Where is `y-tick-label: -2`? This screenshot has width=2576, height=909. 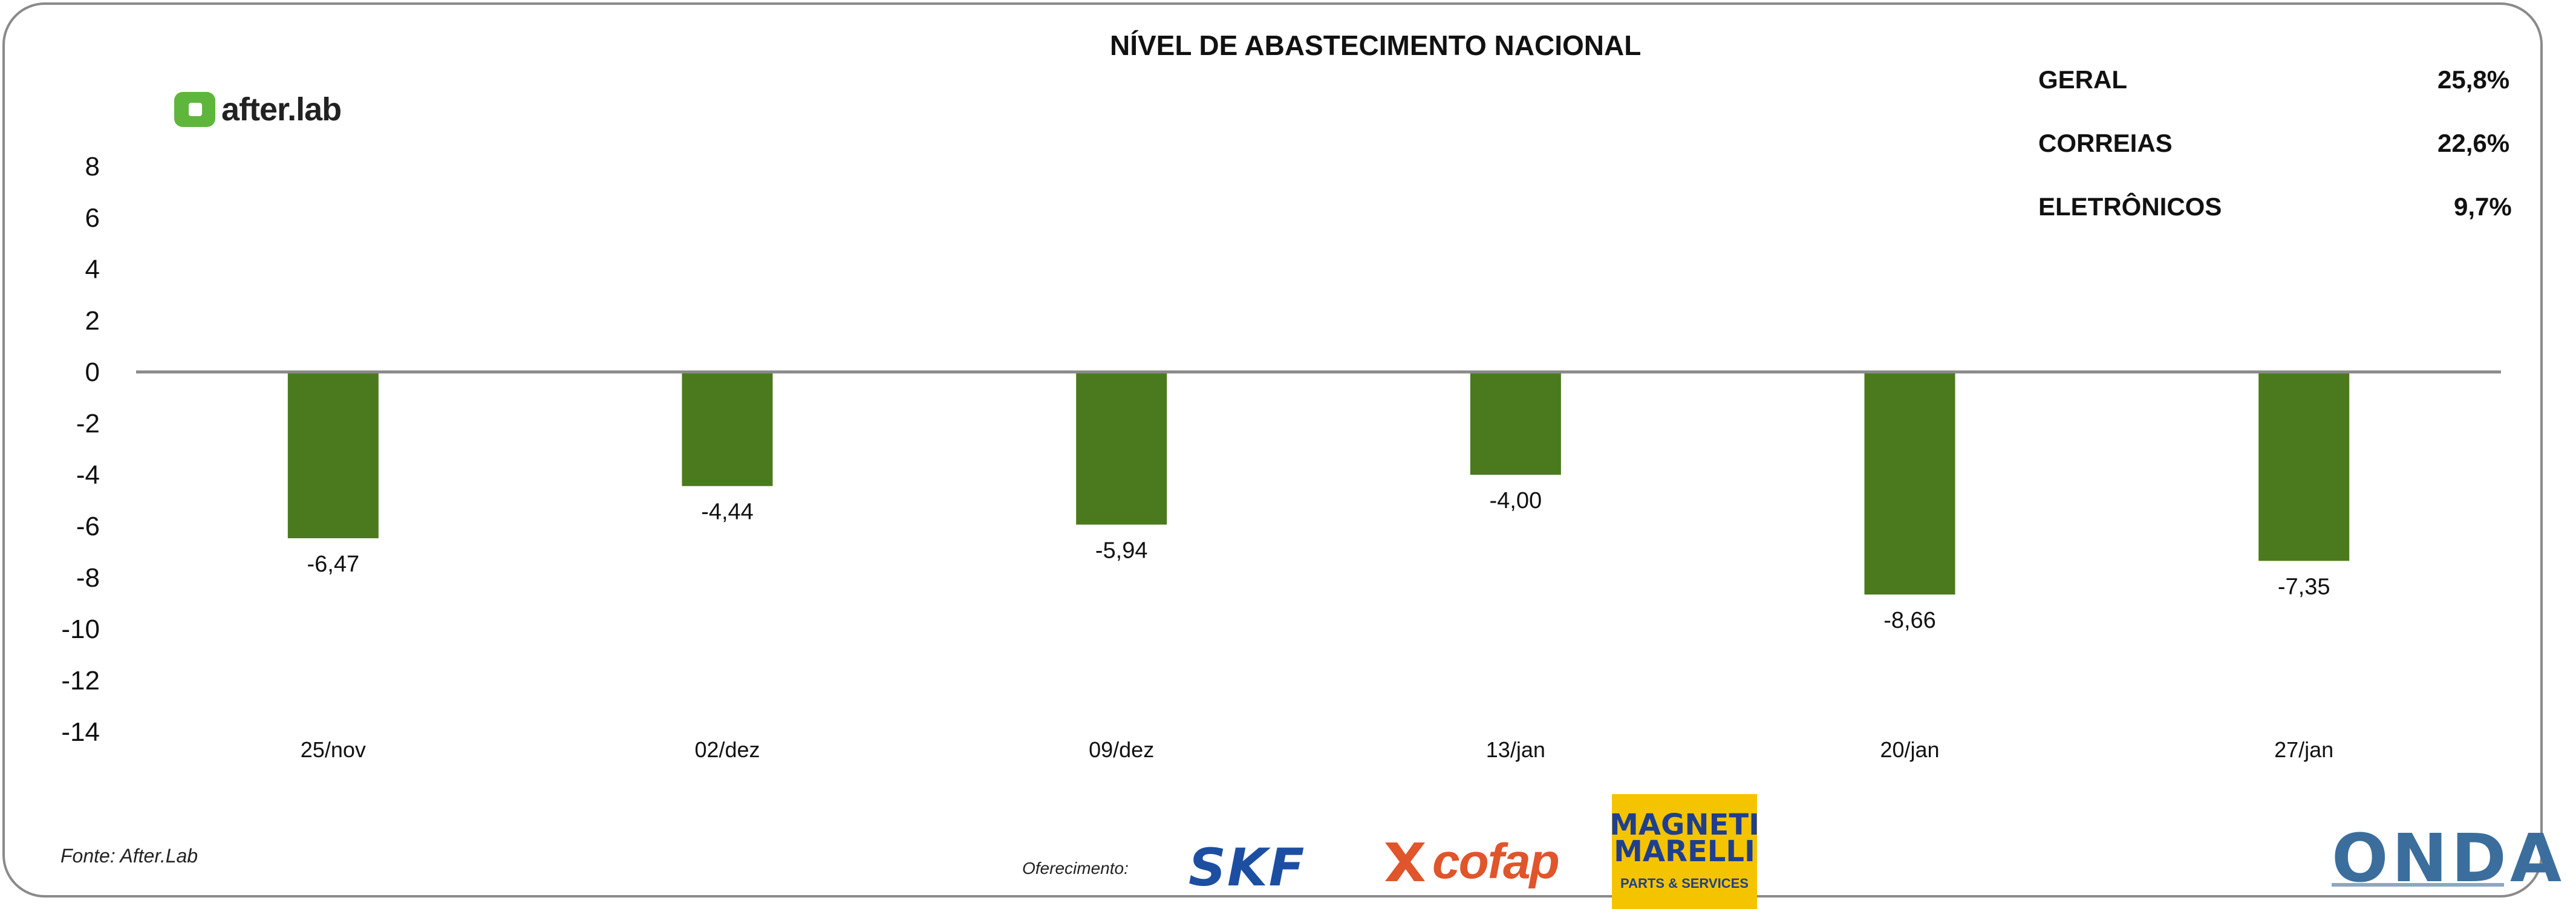 y-tick-label: -2 is located at coordinates (88, 423).